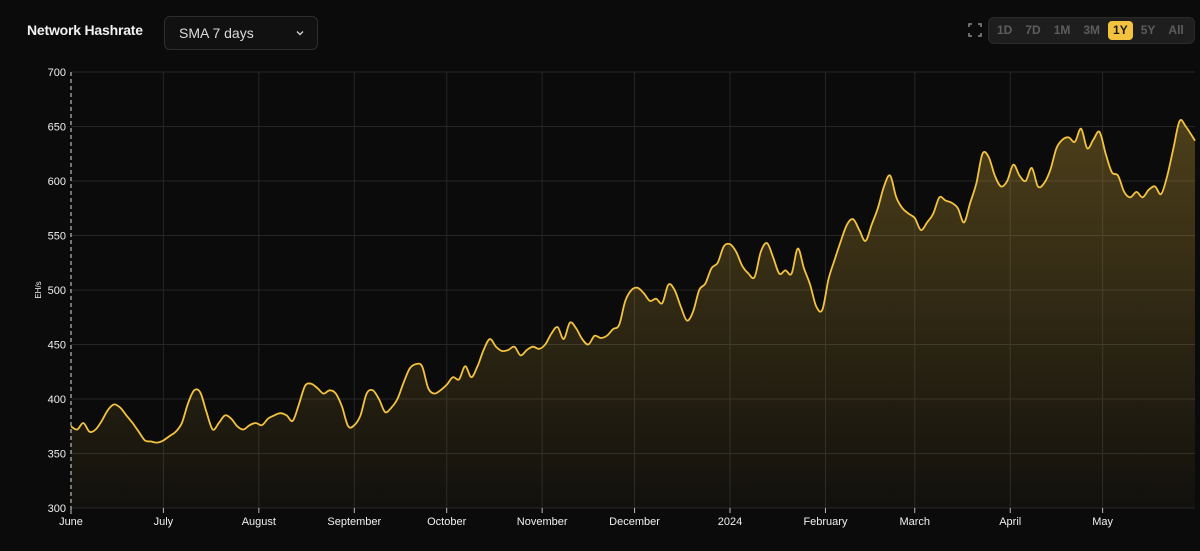 This screenshot has width=1200, height=551. I want to click on range-button-3m: 3M, so click(1092, 30).